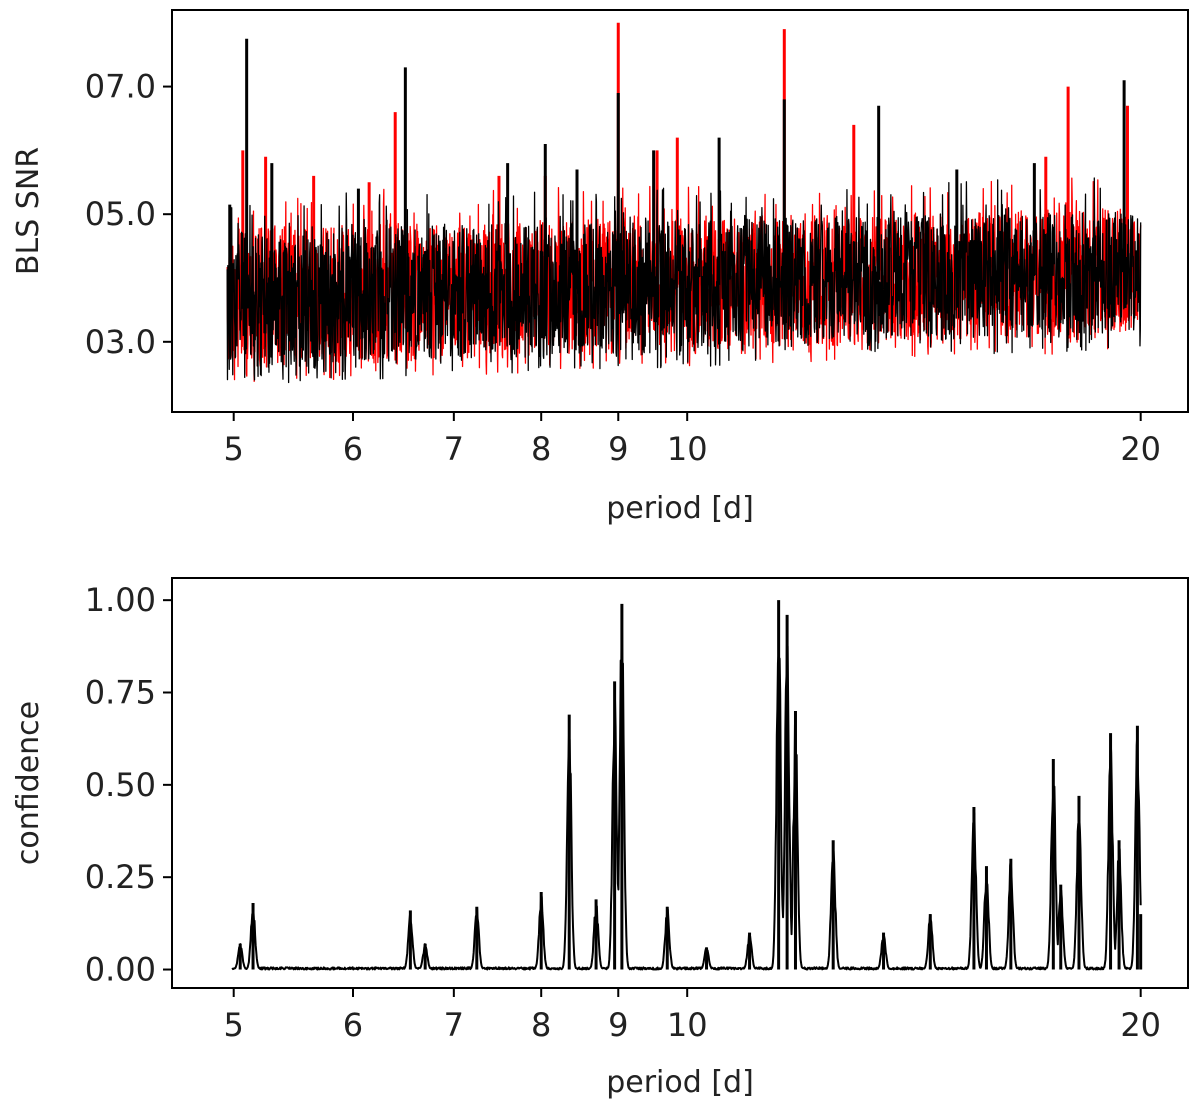  Describe the element at coordinates (1140, 449) in the screenshot. I see `snr-x-tick-label: 20` at that location.